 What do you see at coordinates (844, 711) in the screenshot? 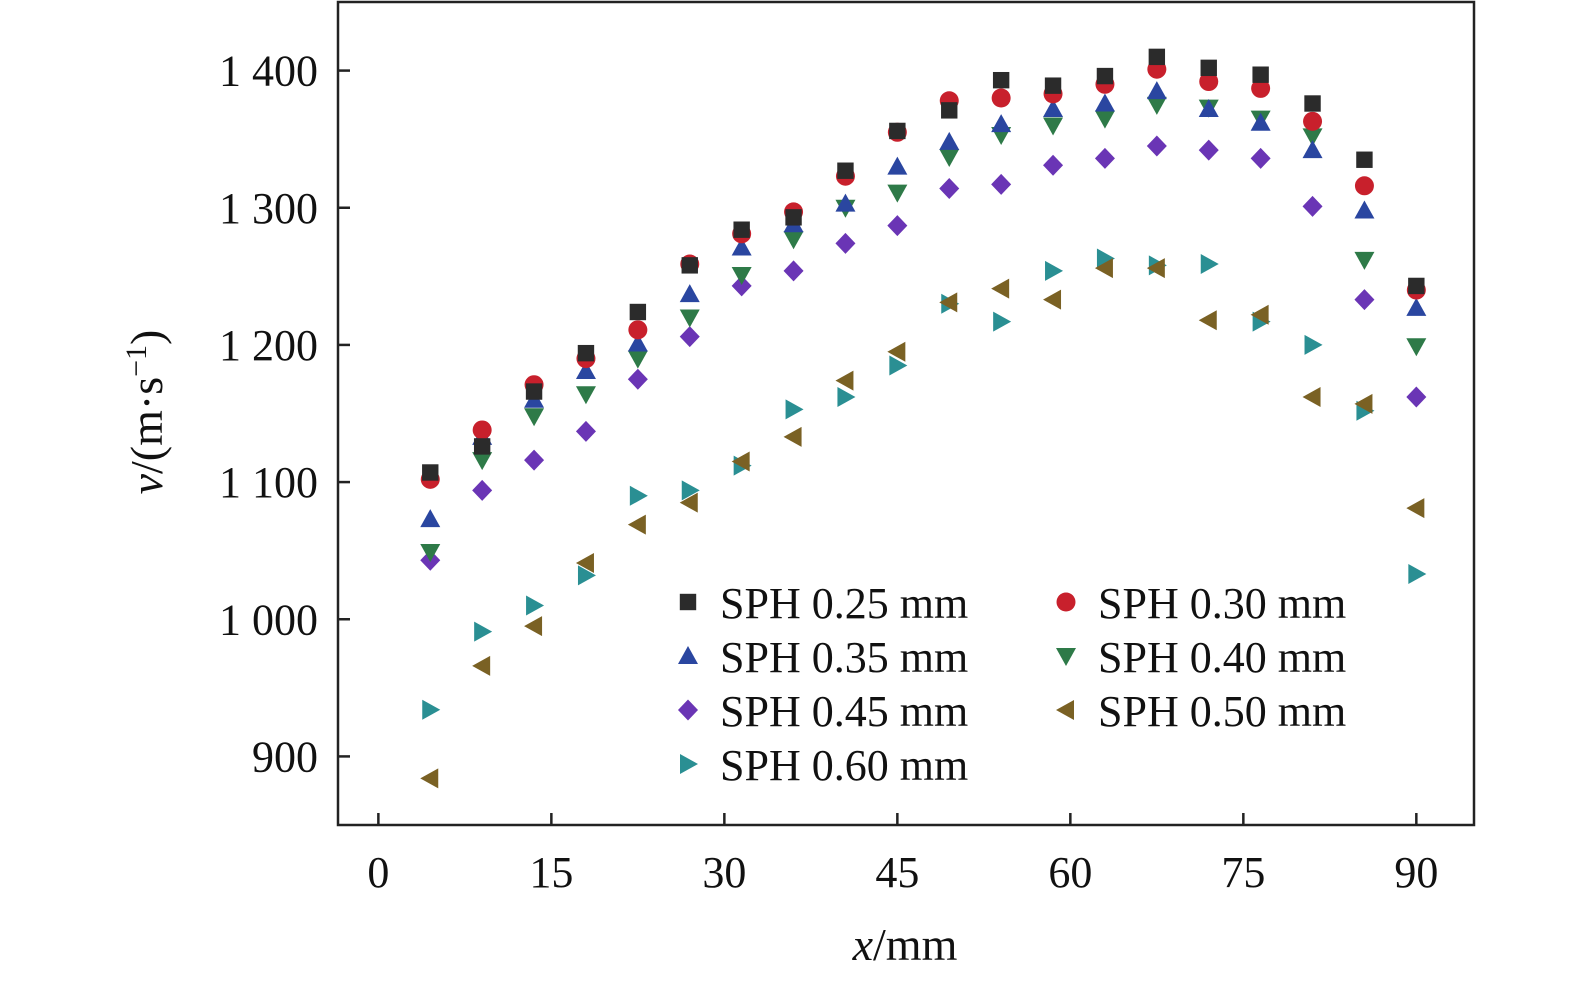
I see `legend-label: SPH 0.45 mm` at bounding box center [844, 711].